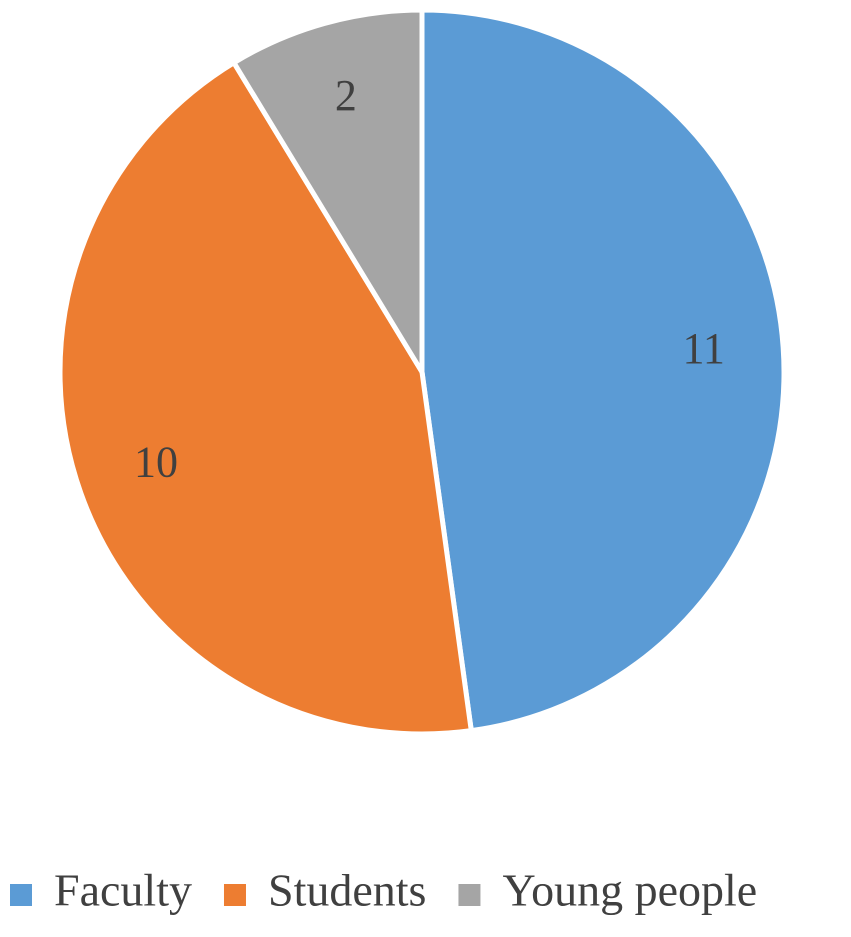 This screenshot has height=937, width=851. Describe the element at coordinates (347, 890) in the screenshot. I see `legend-label: Students` at that location.